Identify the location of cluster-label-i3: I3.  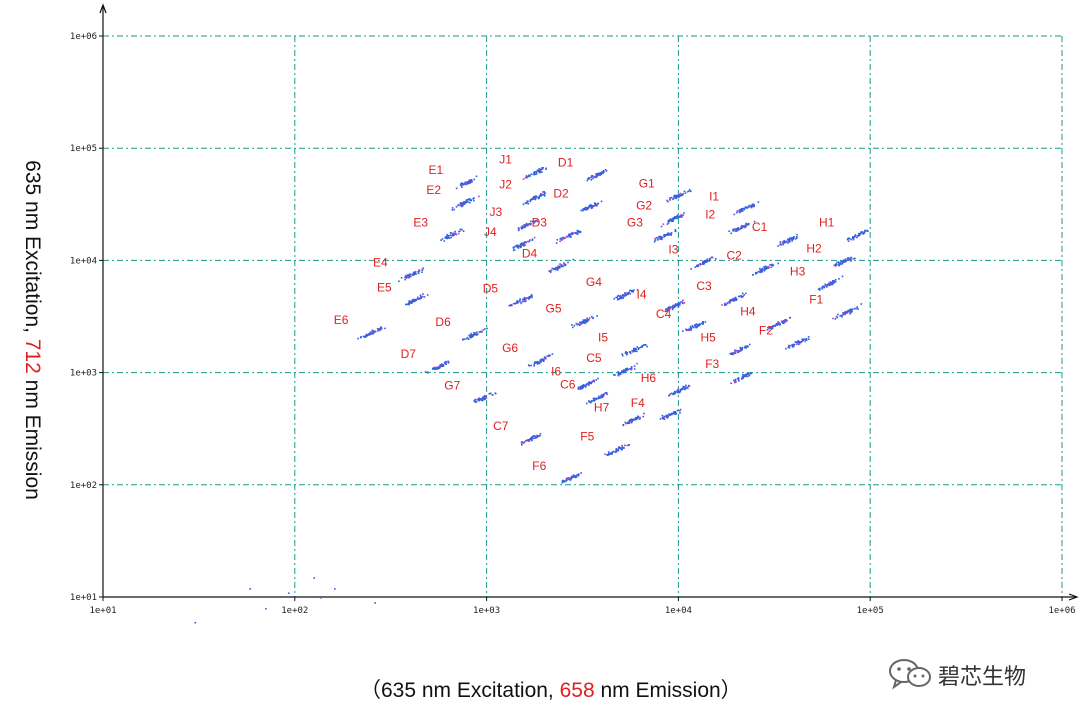
(673, 249).